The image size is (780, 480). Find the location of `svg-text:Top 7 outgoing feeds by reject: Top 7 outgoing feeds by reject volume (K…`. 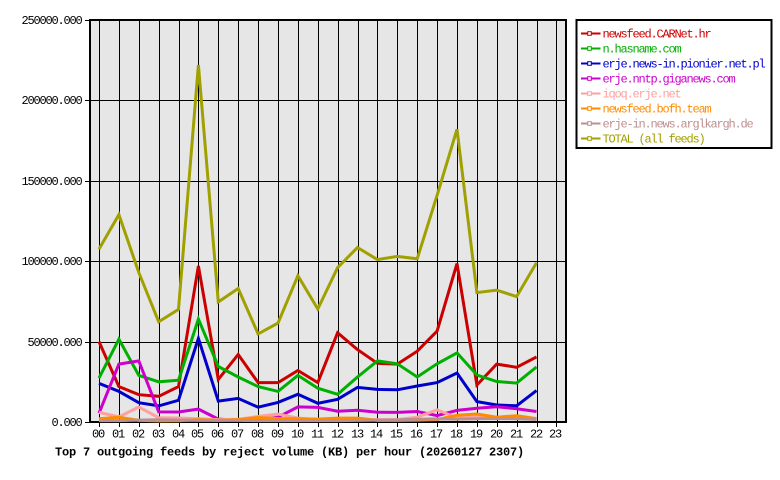

svg-text:Top 7 outgoing feeds by reject: Top 7 outgoing feeds by reject volume (K… is located at coordinates (289, 453).